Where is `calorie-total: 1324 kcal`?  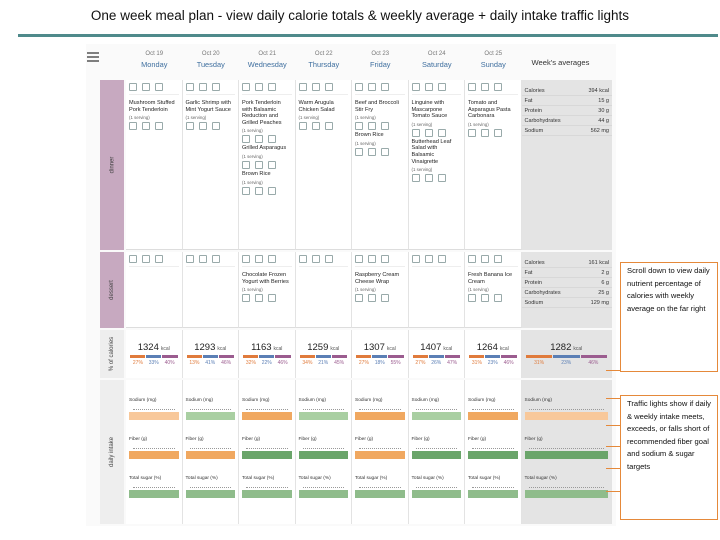
calorie-total: 1324 kcal is located at coordinates (154, 347).